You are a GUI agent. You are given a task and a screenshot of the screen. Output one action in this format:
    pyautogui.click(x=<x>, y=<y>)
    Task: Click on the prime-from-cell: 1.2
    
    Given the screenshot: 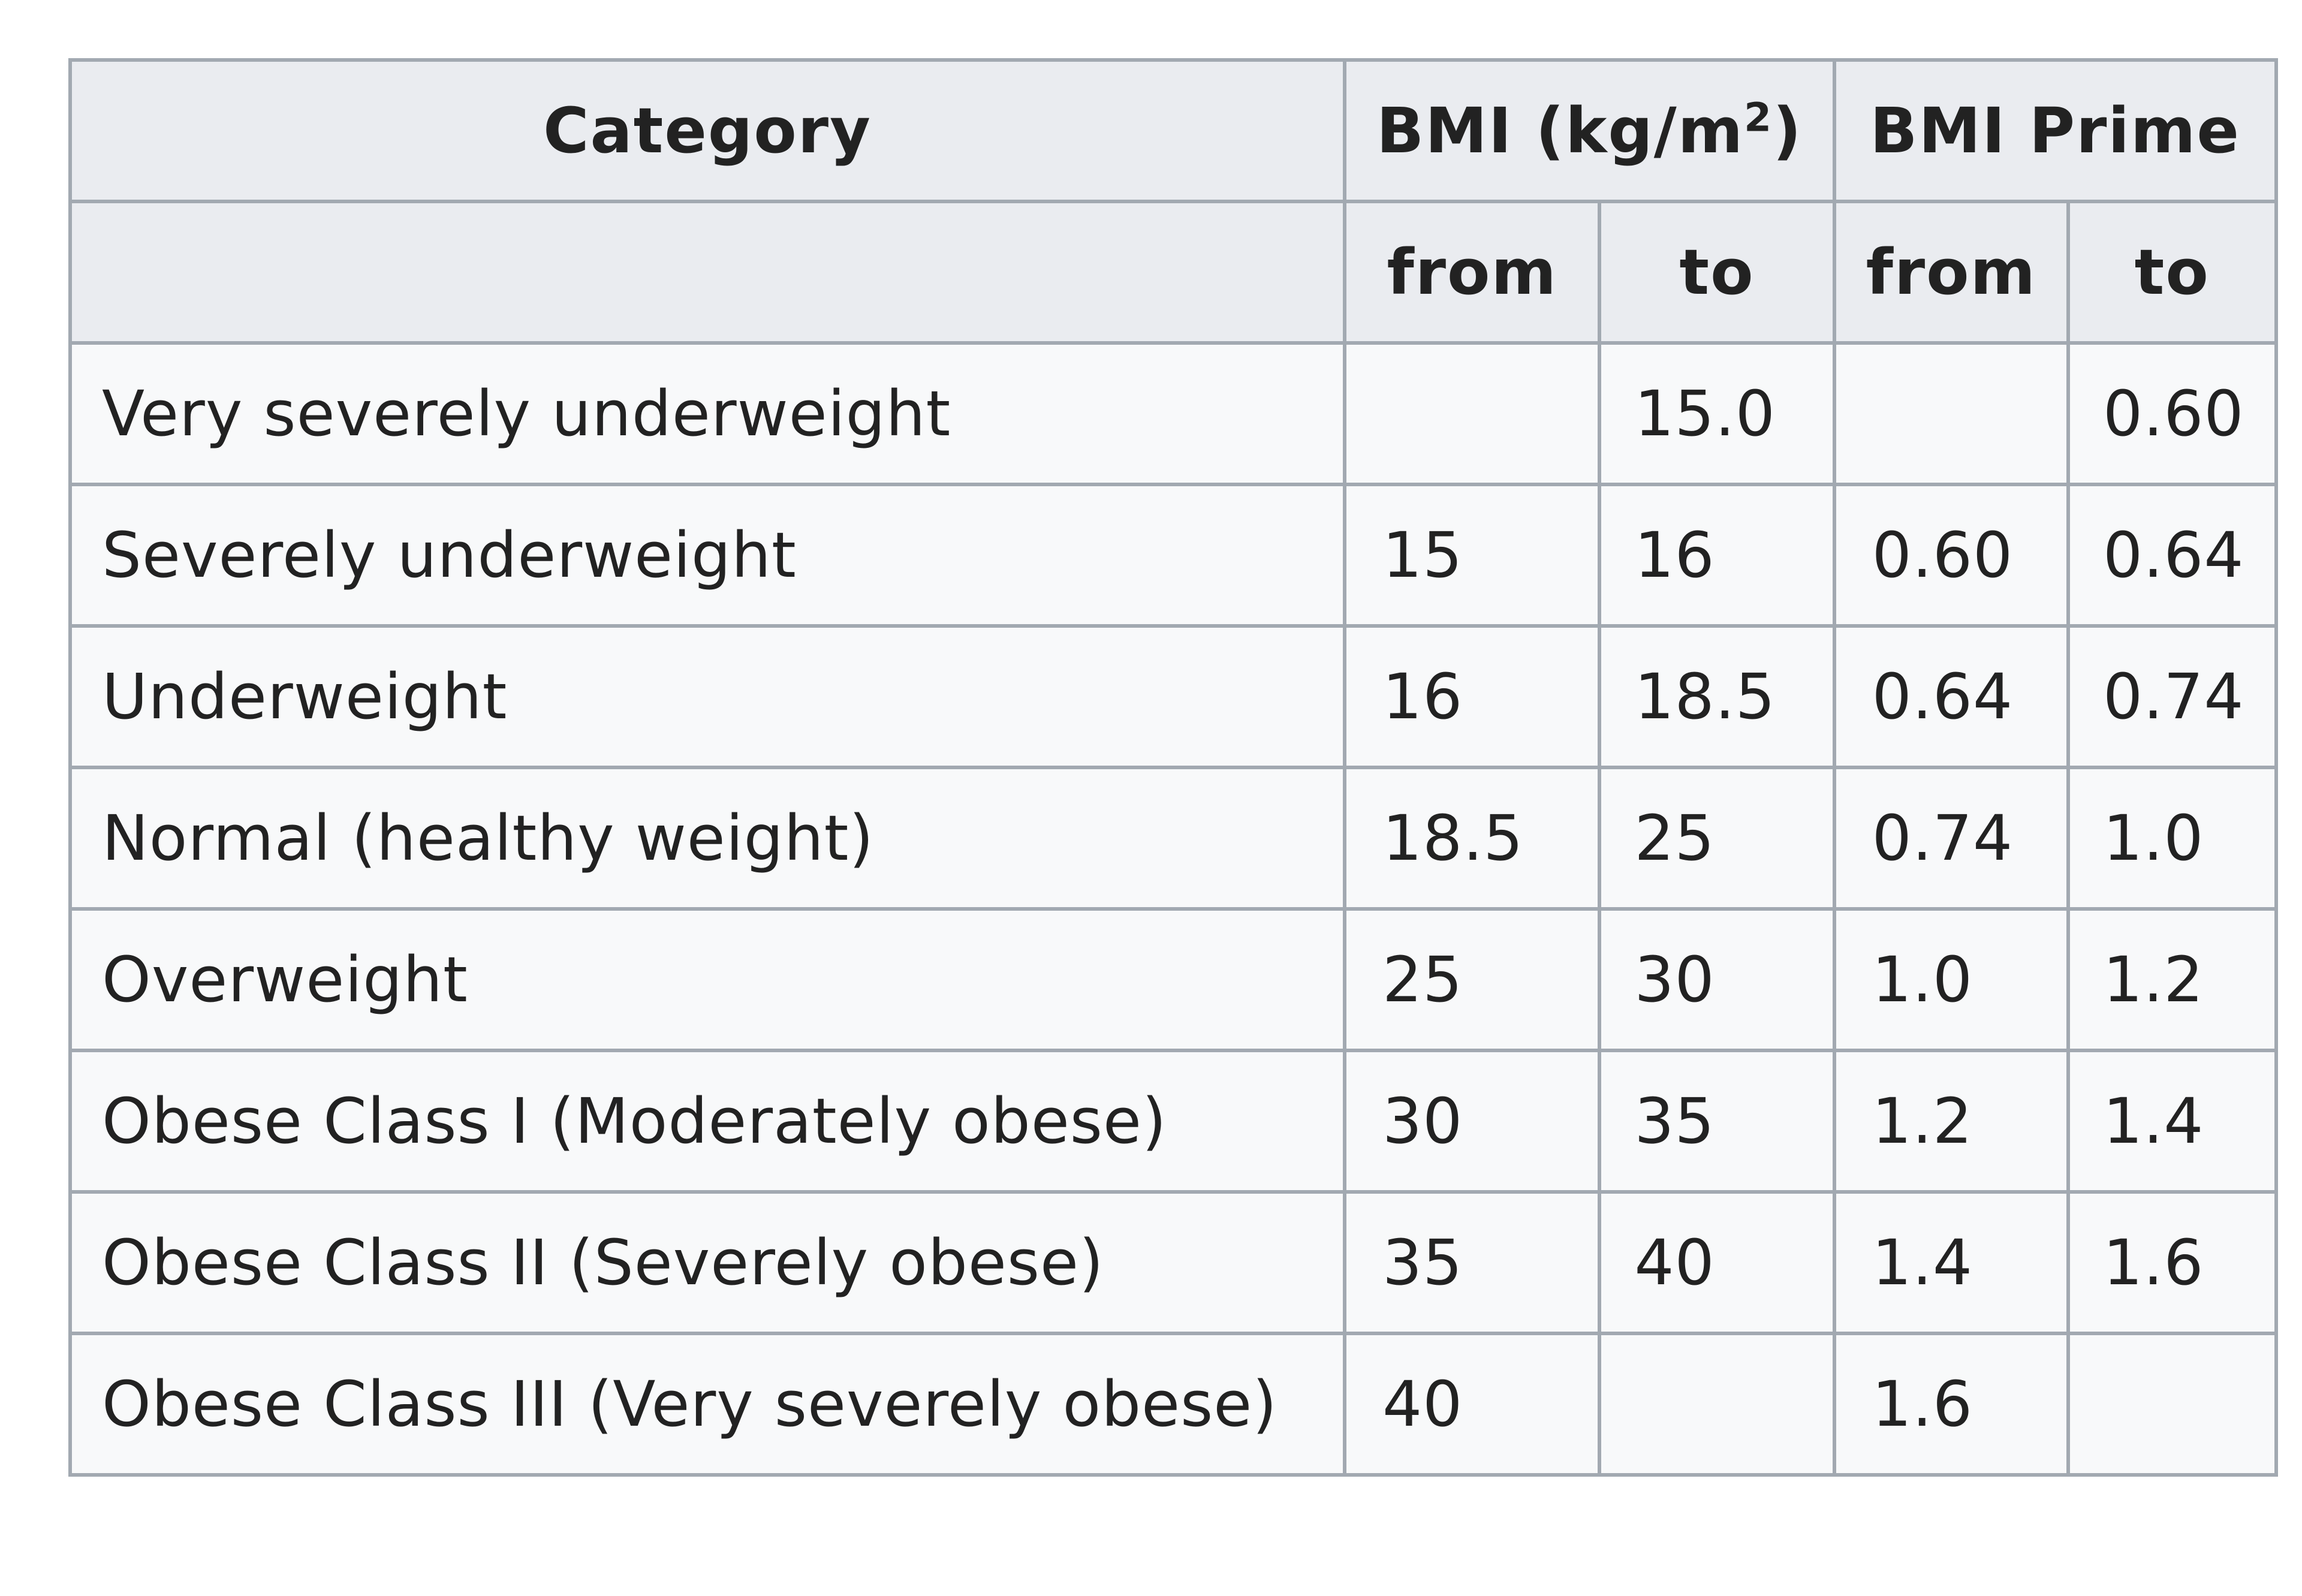 What is the action you would take?
    pyautogui.click(x=1951, y=1121)
    